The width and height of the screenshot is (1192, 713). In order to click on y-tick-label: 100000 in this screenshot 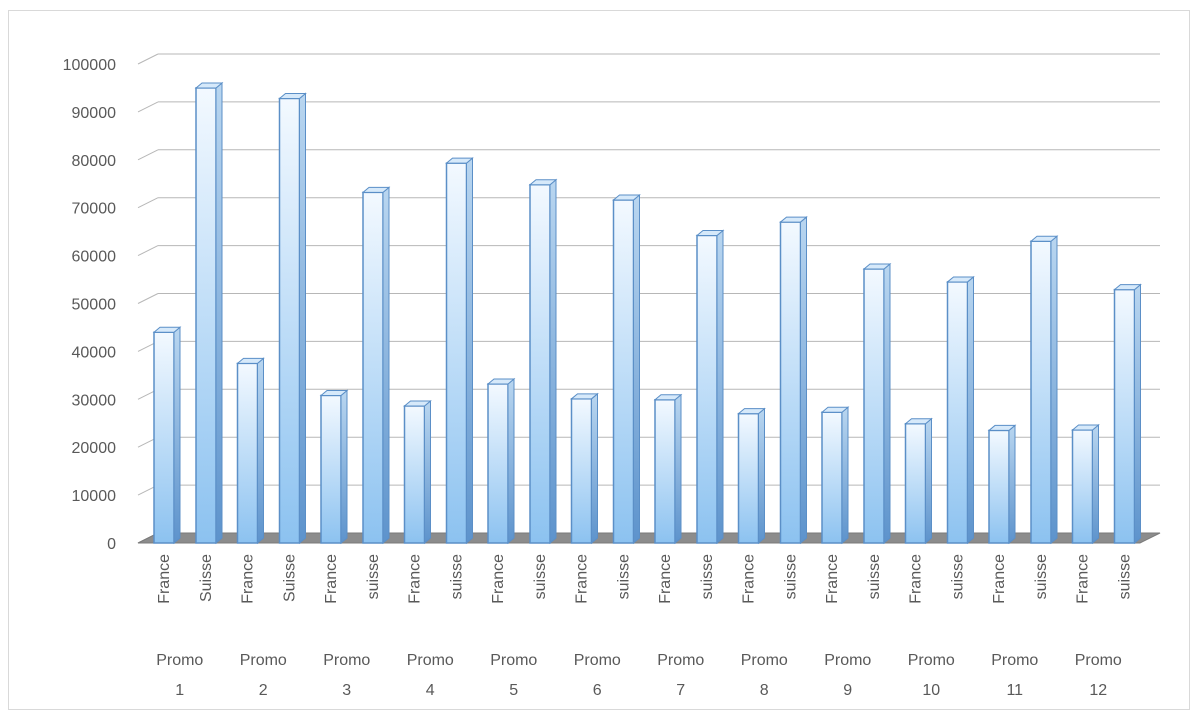, I will do `click(89, 65)`.